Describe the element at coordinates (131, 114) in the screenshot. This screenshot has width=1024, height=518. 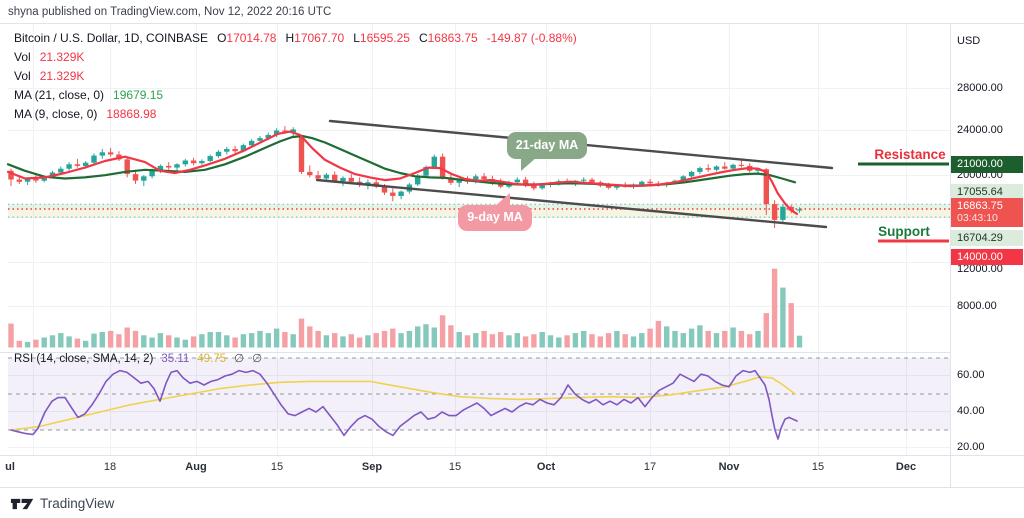
I see `ma9-value: 18868.98` at that location.